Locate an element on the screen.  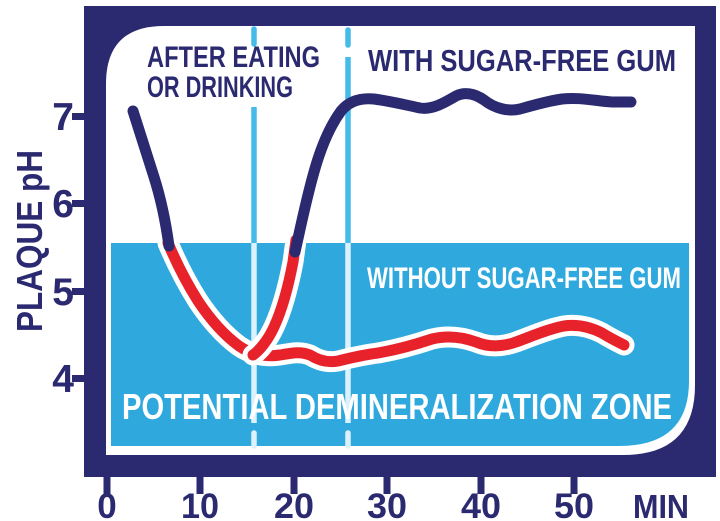
curve-with-gum-recovery-inzone is located at coordinates (274, 297).